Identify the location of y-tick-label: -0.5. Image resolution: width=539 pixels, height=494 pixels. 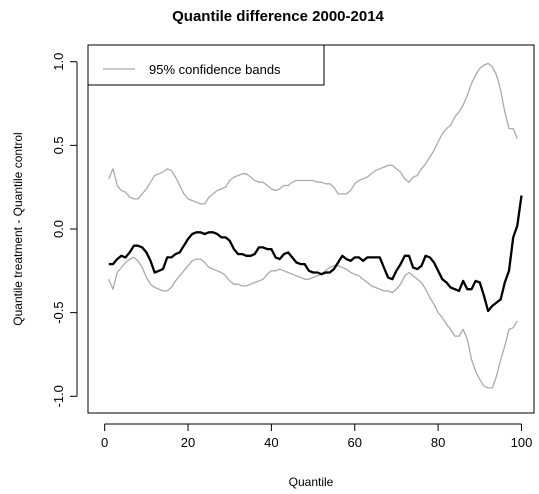
(58, 312).